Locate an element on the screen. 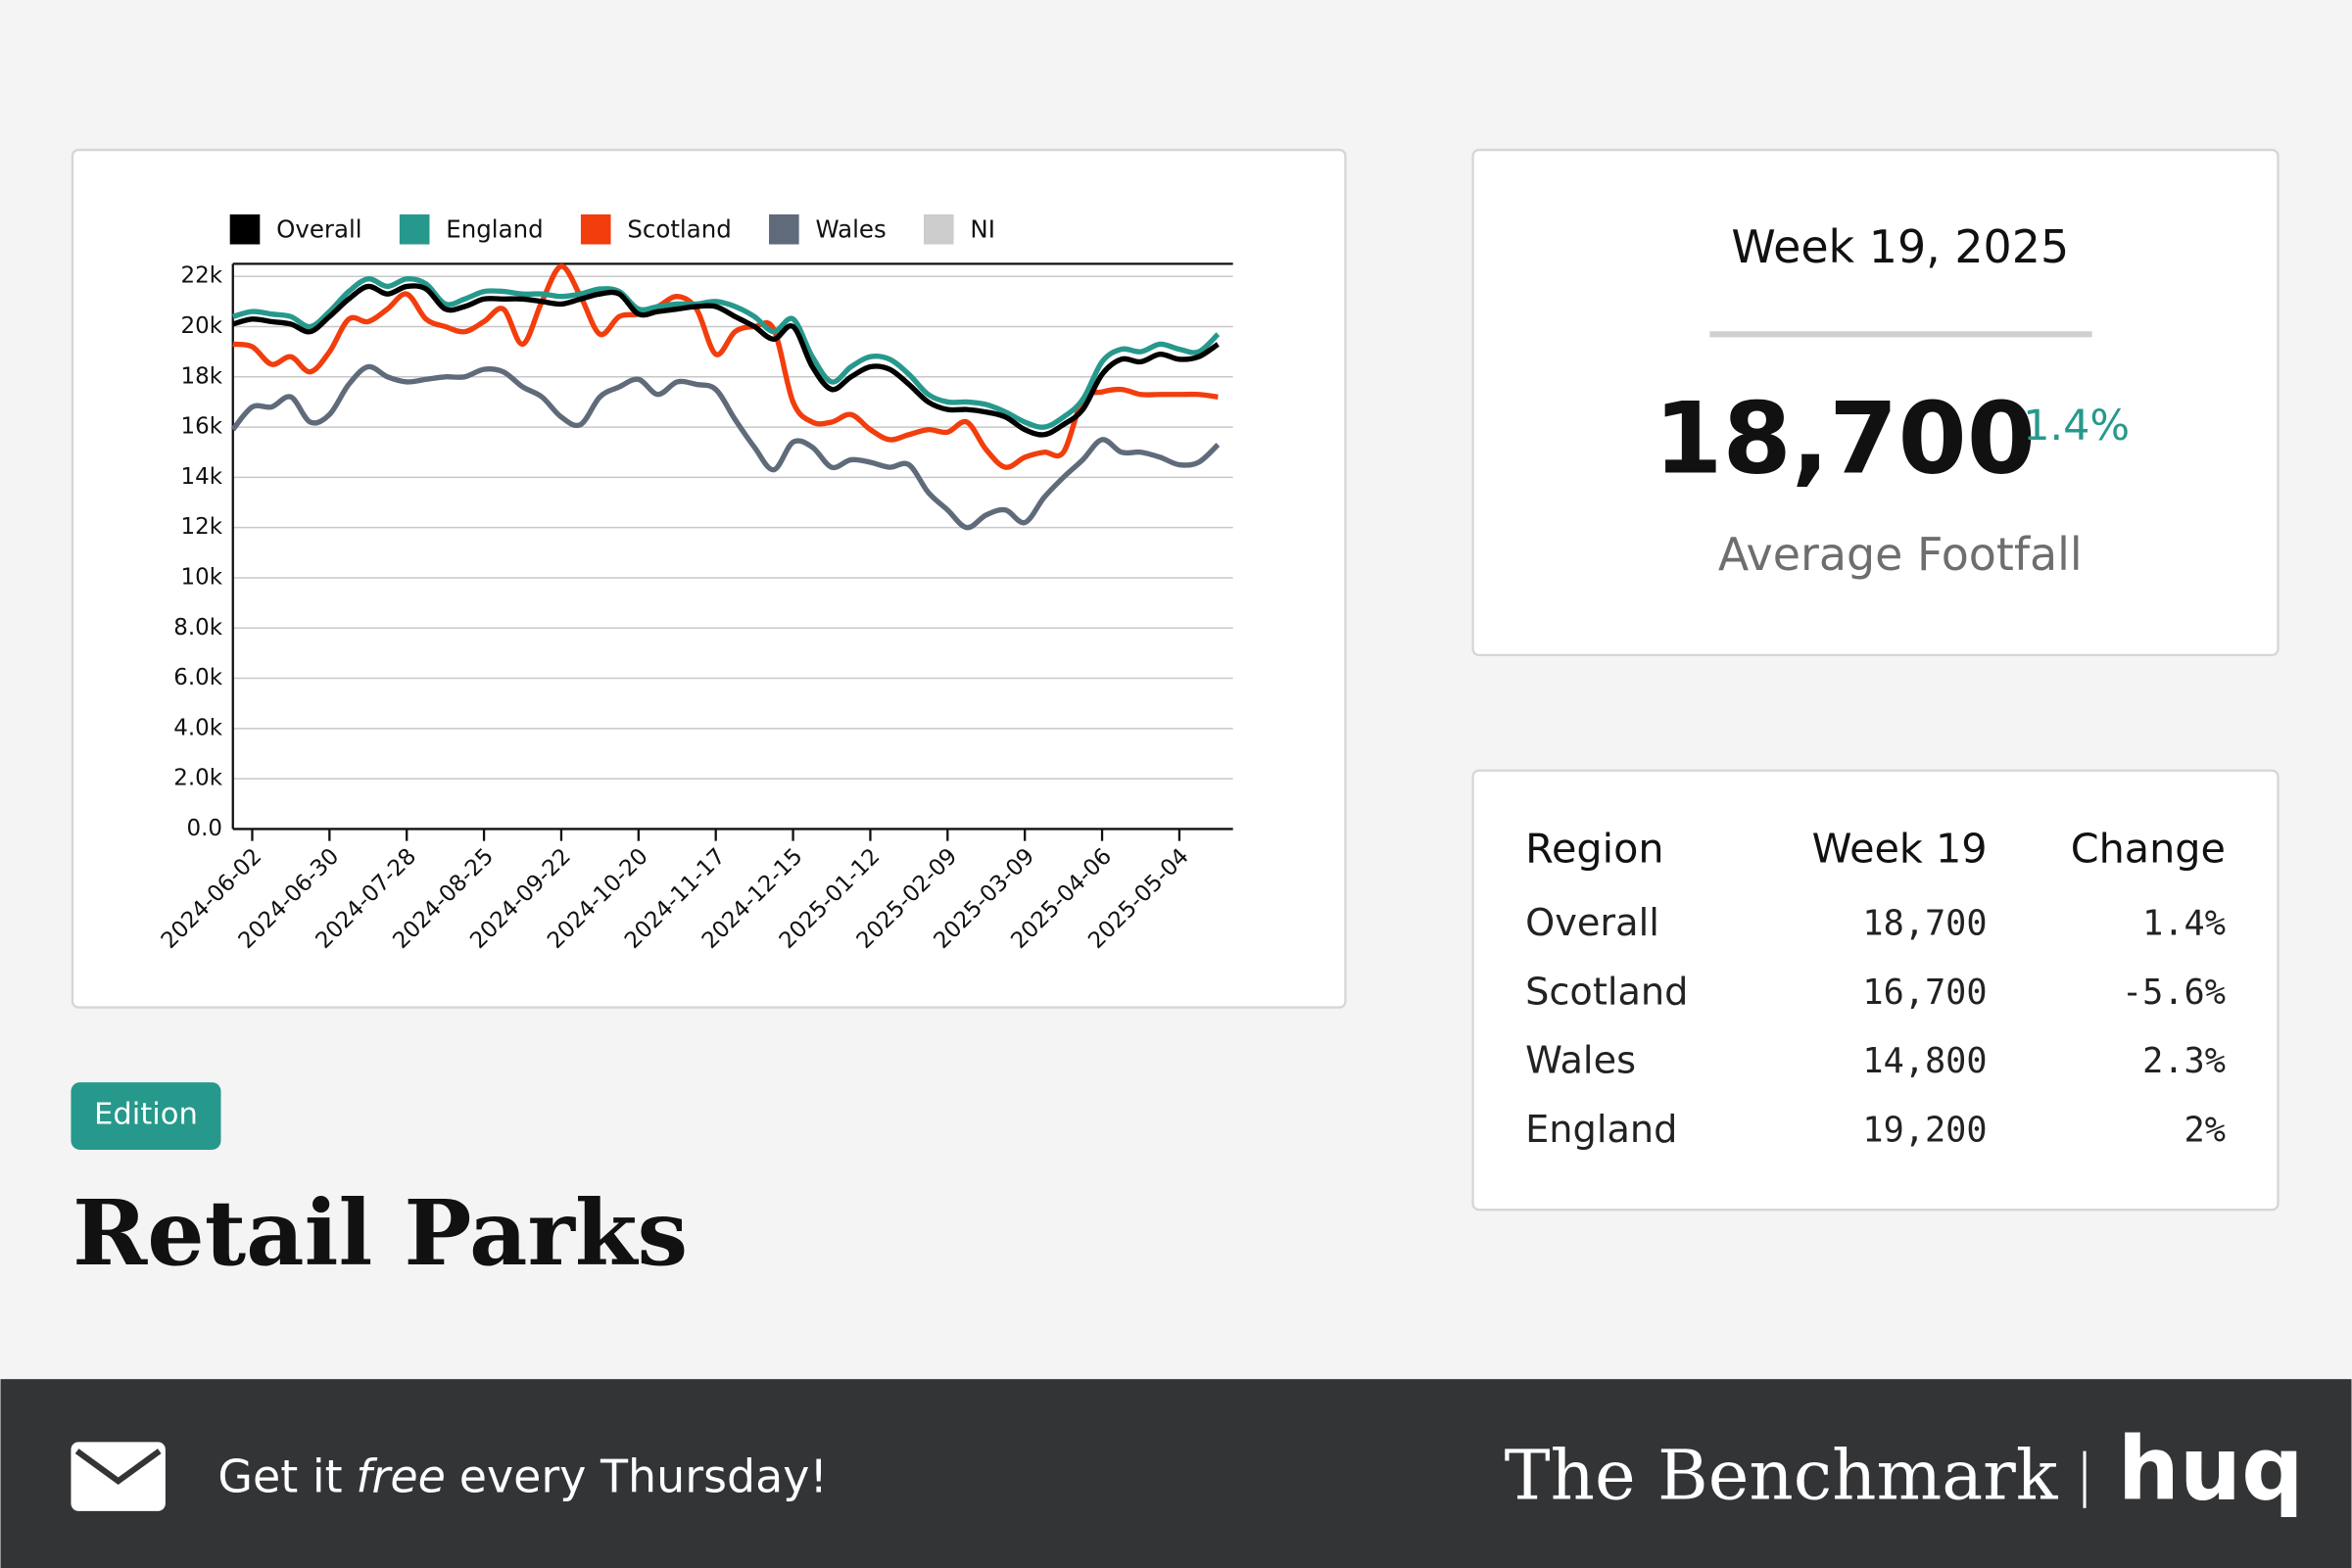 The width and height of the screenshot is (2352, 1568). legend-label: NI is located at coordinates (982, 229).